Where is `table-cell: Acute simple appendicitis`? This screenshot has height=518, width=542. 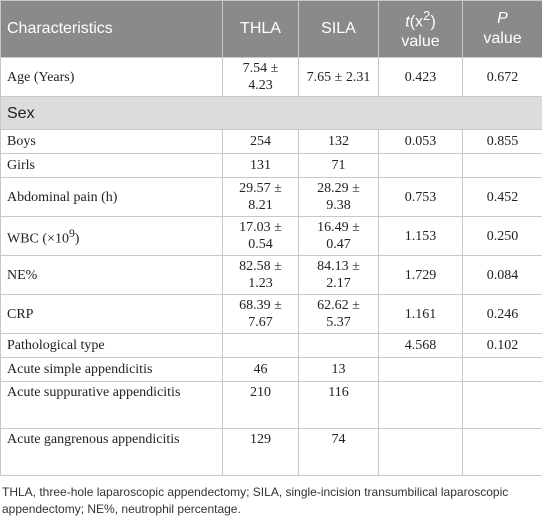 table-cell: Acute simple appendicitis is located at coordinates (112, 370).